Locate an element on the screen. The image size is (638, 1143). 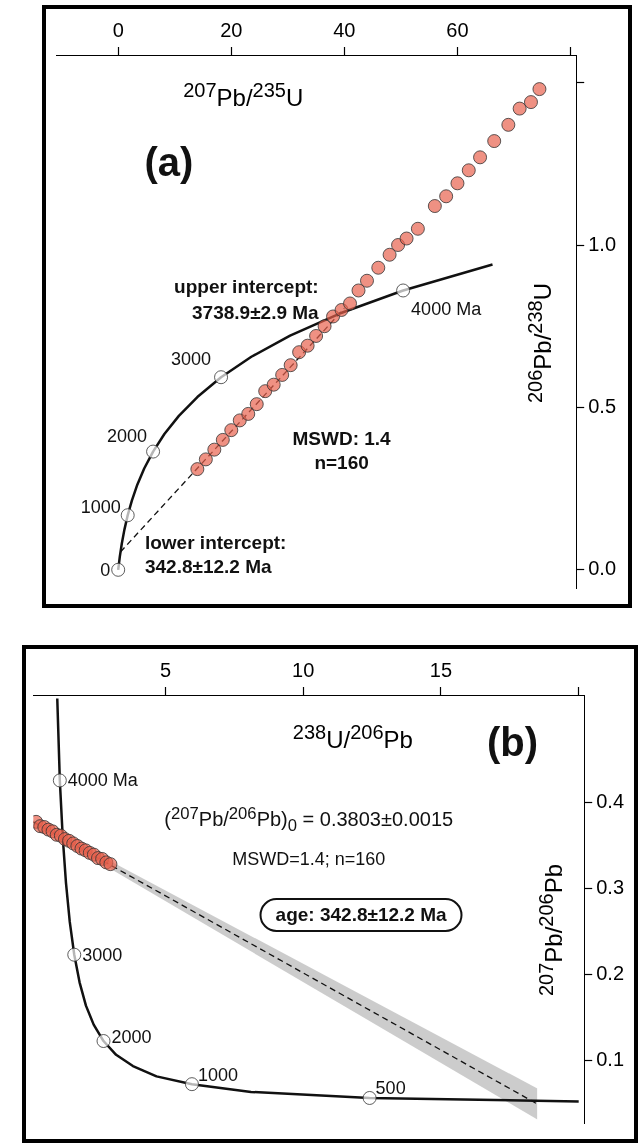
y-tick-label: 0.2 is located at coordinates (610, 973).